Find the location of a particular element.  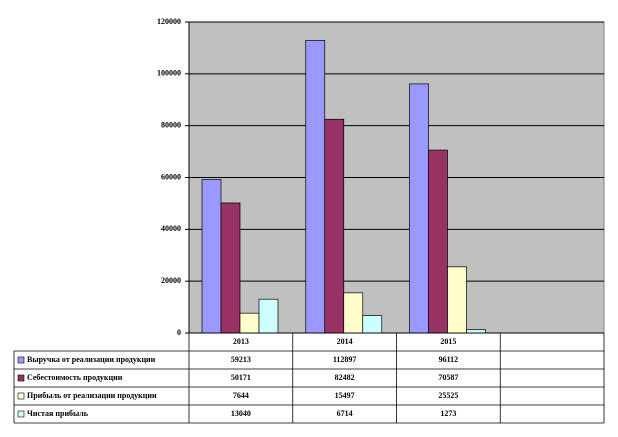

y-tick-label: 60000 is located at coordinates (171, 176).